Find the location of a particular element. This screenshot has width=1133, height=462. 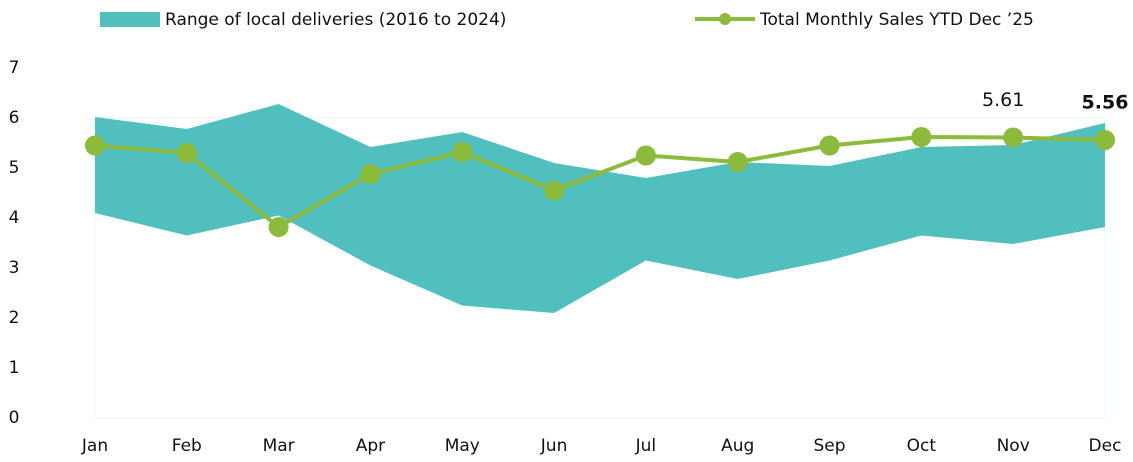

x-tick-label: Feb is located at coordinates (187, 446).